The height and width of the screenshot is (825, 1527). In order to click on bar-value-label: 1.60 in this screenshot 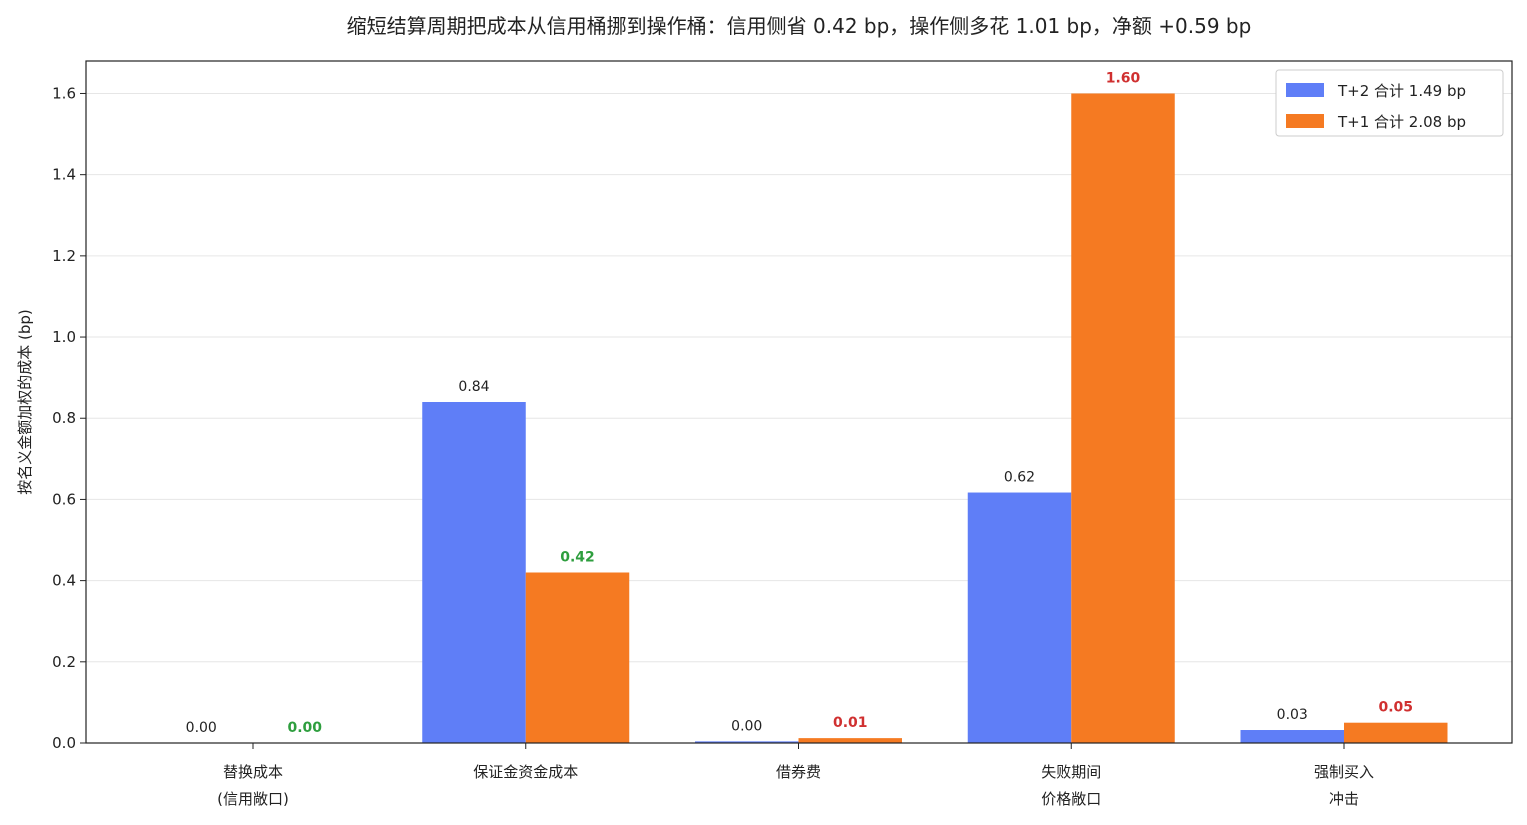, I will do `click(1123, 78)`.